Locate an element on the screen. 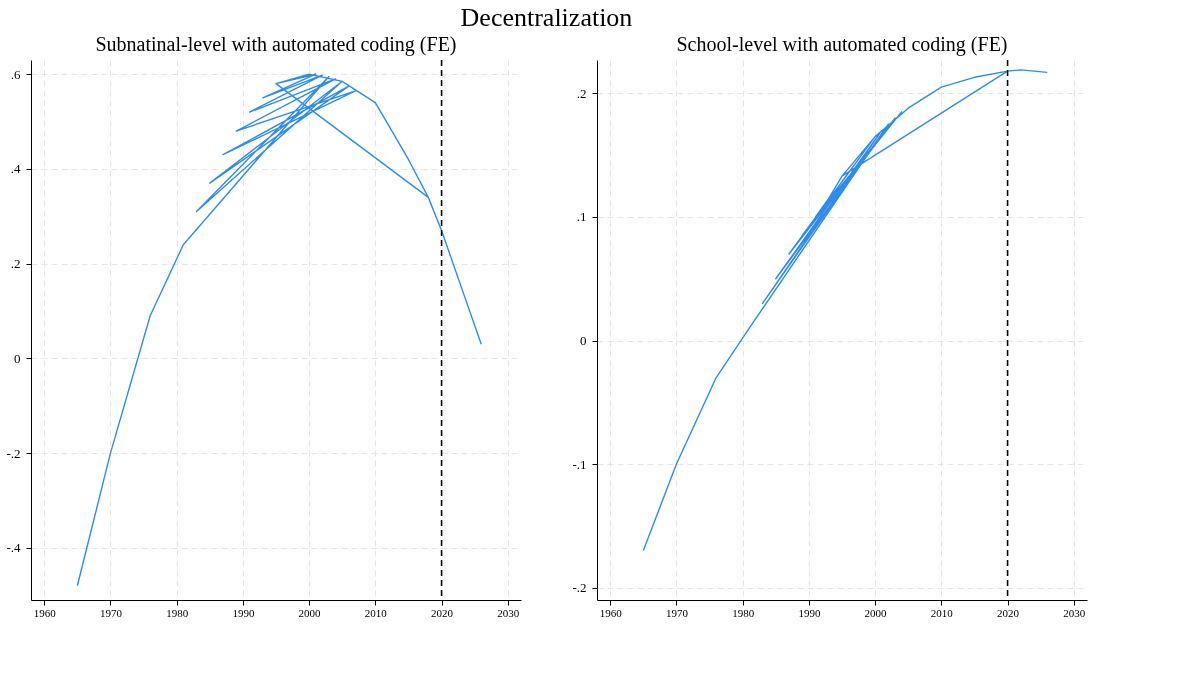 Image resolution: width=1181 pixels, height=686 pixels. y-tick-label: -.4 is located at coordinates (13, 548).